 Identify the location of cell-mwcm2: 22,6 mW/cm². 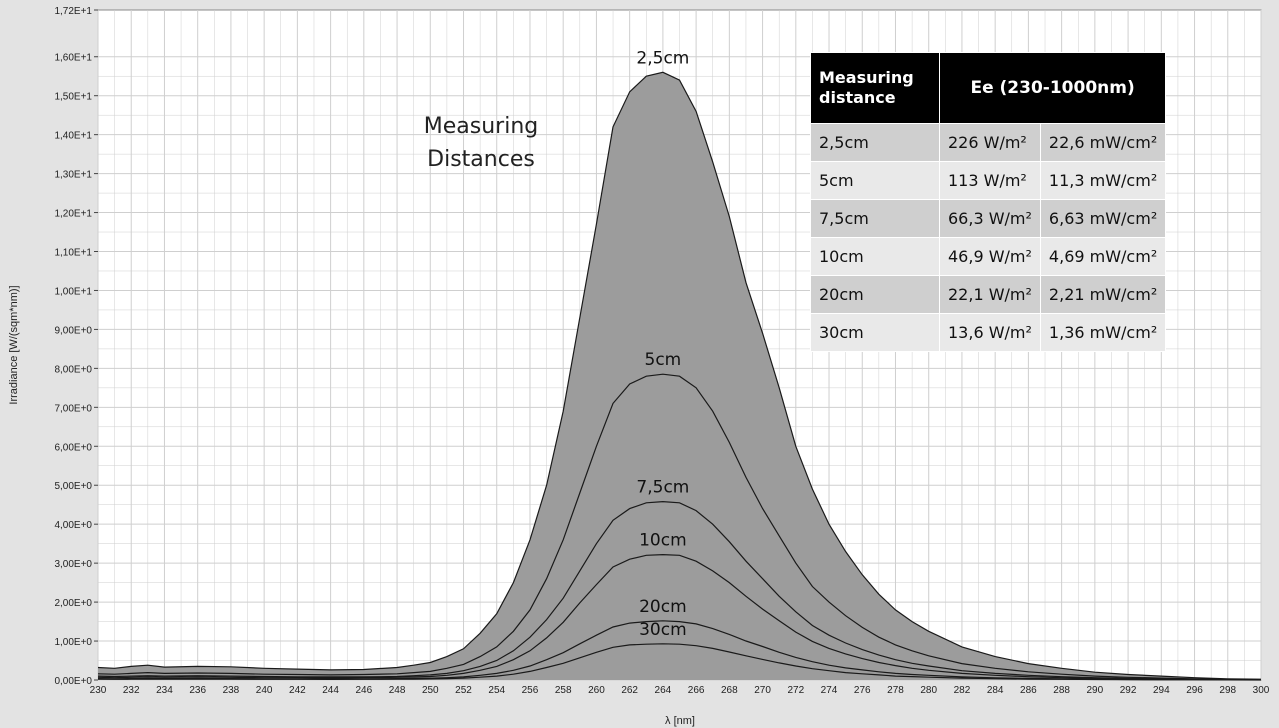
(1103, 142).